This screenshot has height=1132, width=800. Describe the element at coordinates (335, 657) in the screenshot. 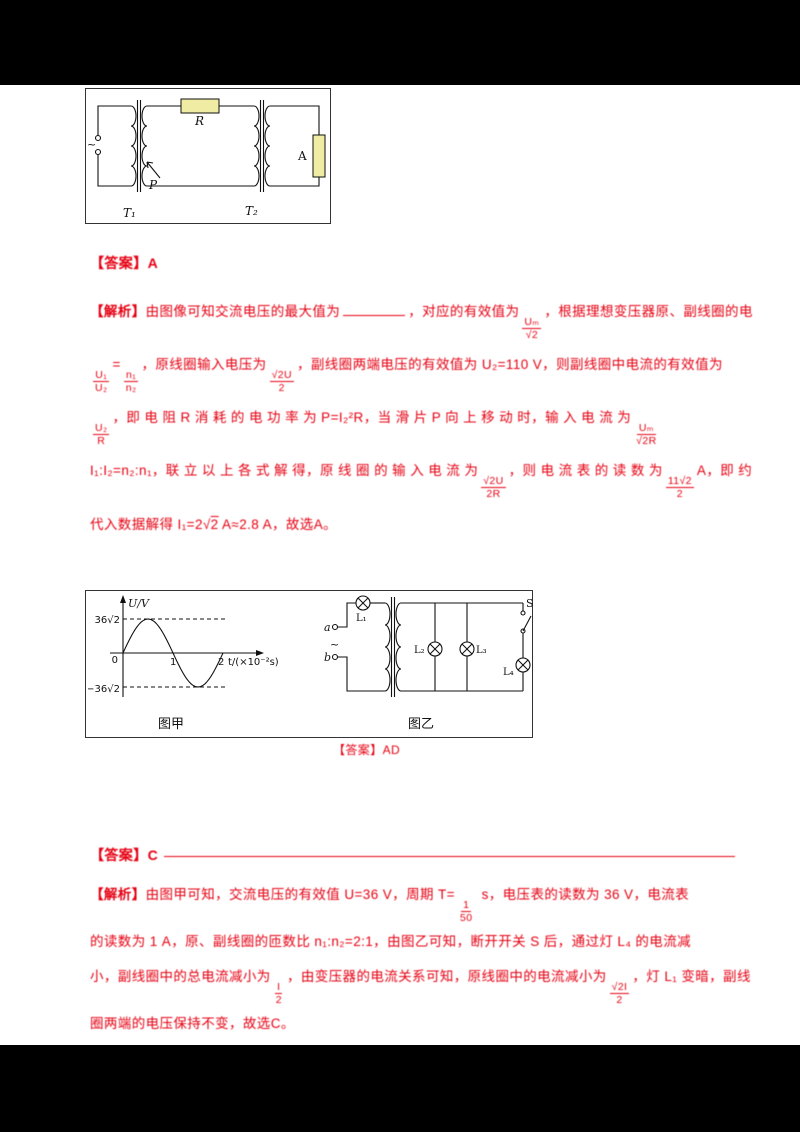

I see `terminal-b` at that location.